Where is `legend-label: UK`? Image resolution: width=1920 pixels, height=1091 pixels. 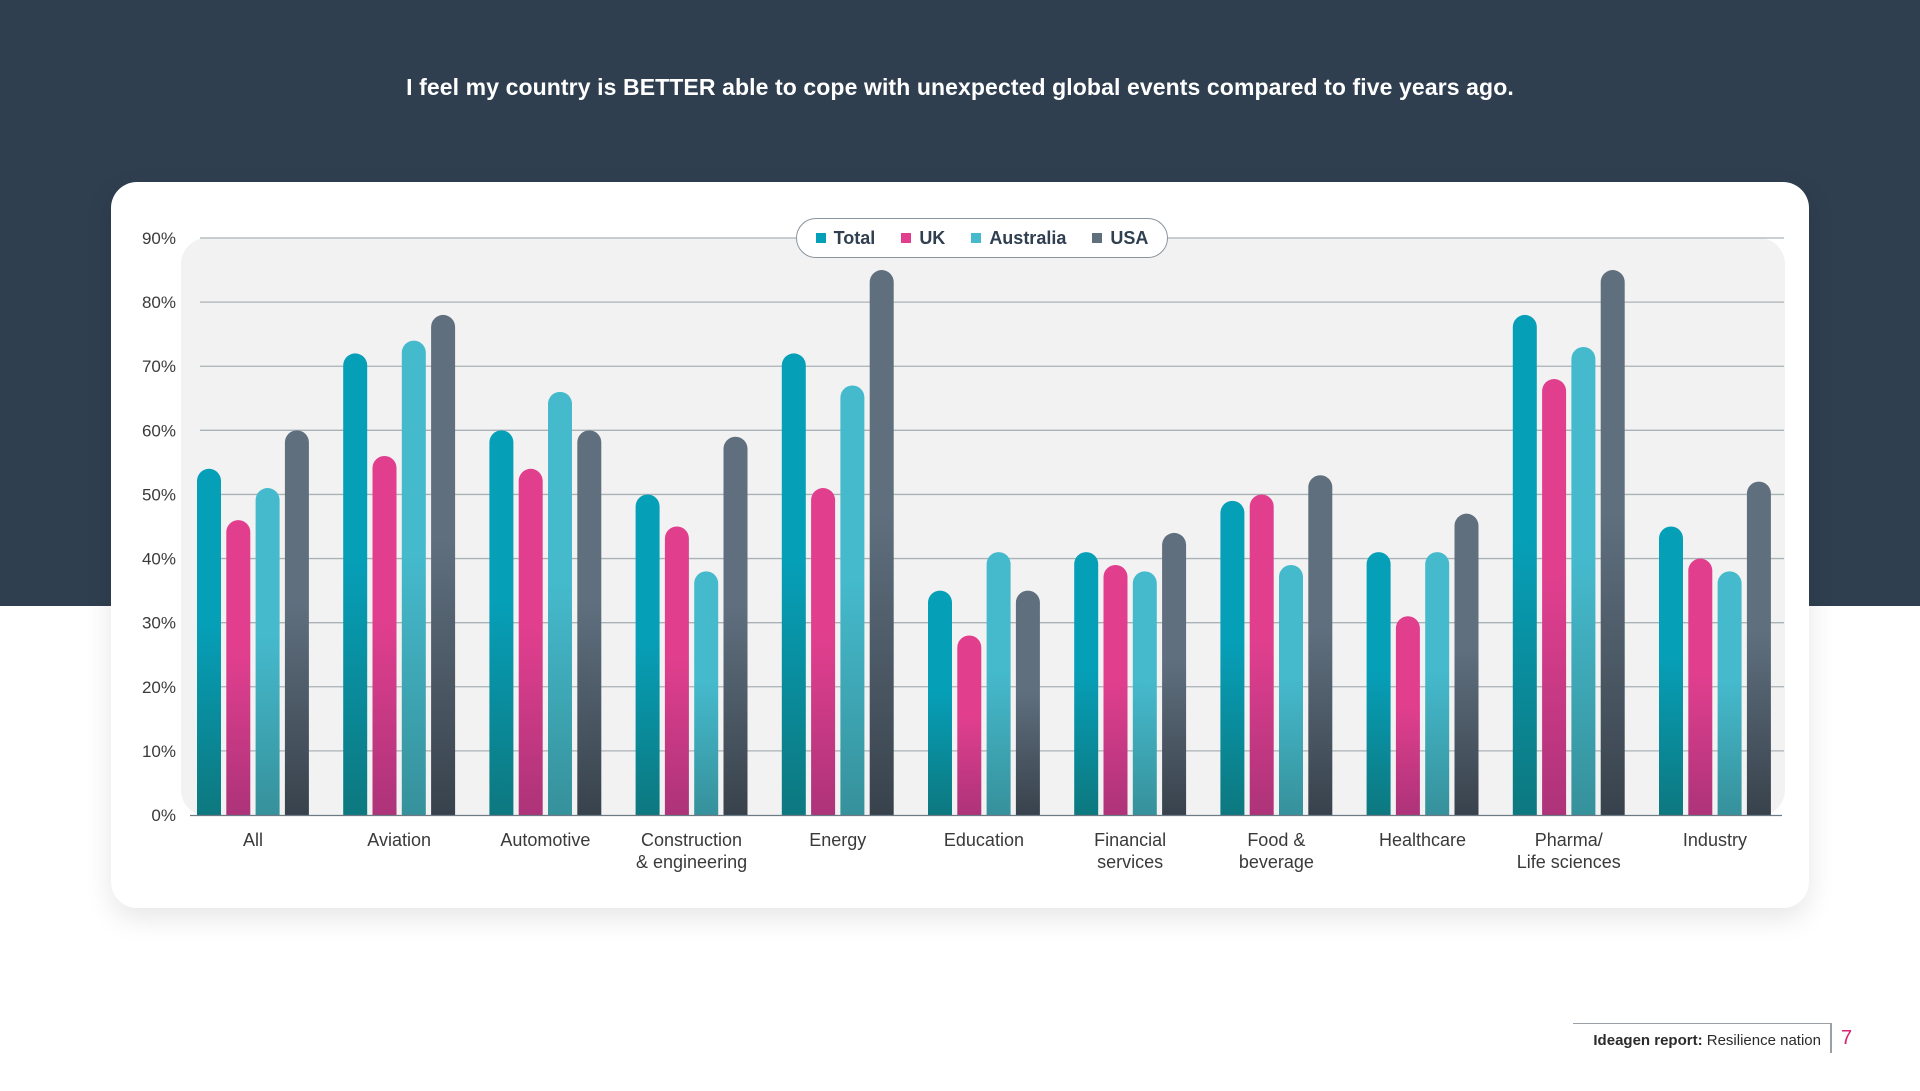
legend-label: UK is located at coordinates (932, 237).